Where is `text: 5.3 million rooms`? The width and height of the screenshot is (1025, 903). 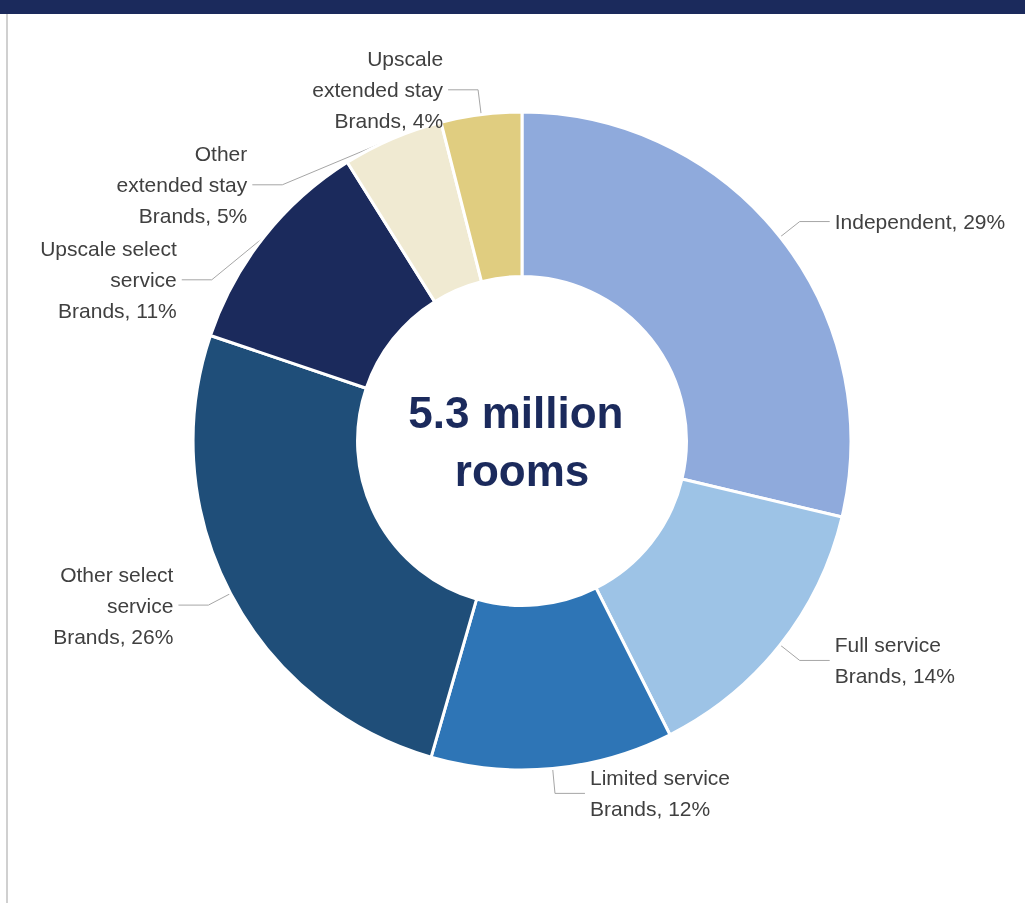
text: 5.3 million rooms is located at coordinates (522, 441).